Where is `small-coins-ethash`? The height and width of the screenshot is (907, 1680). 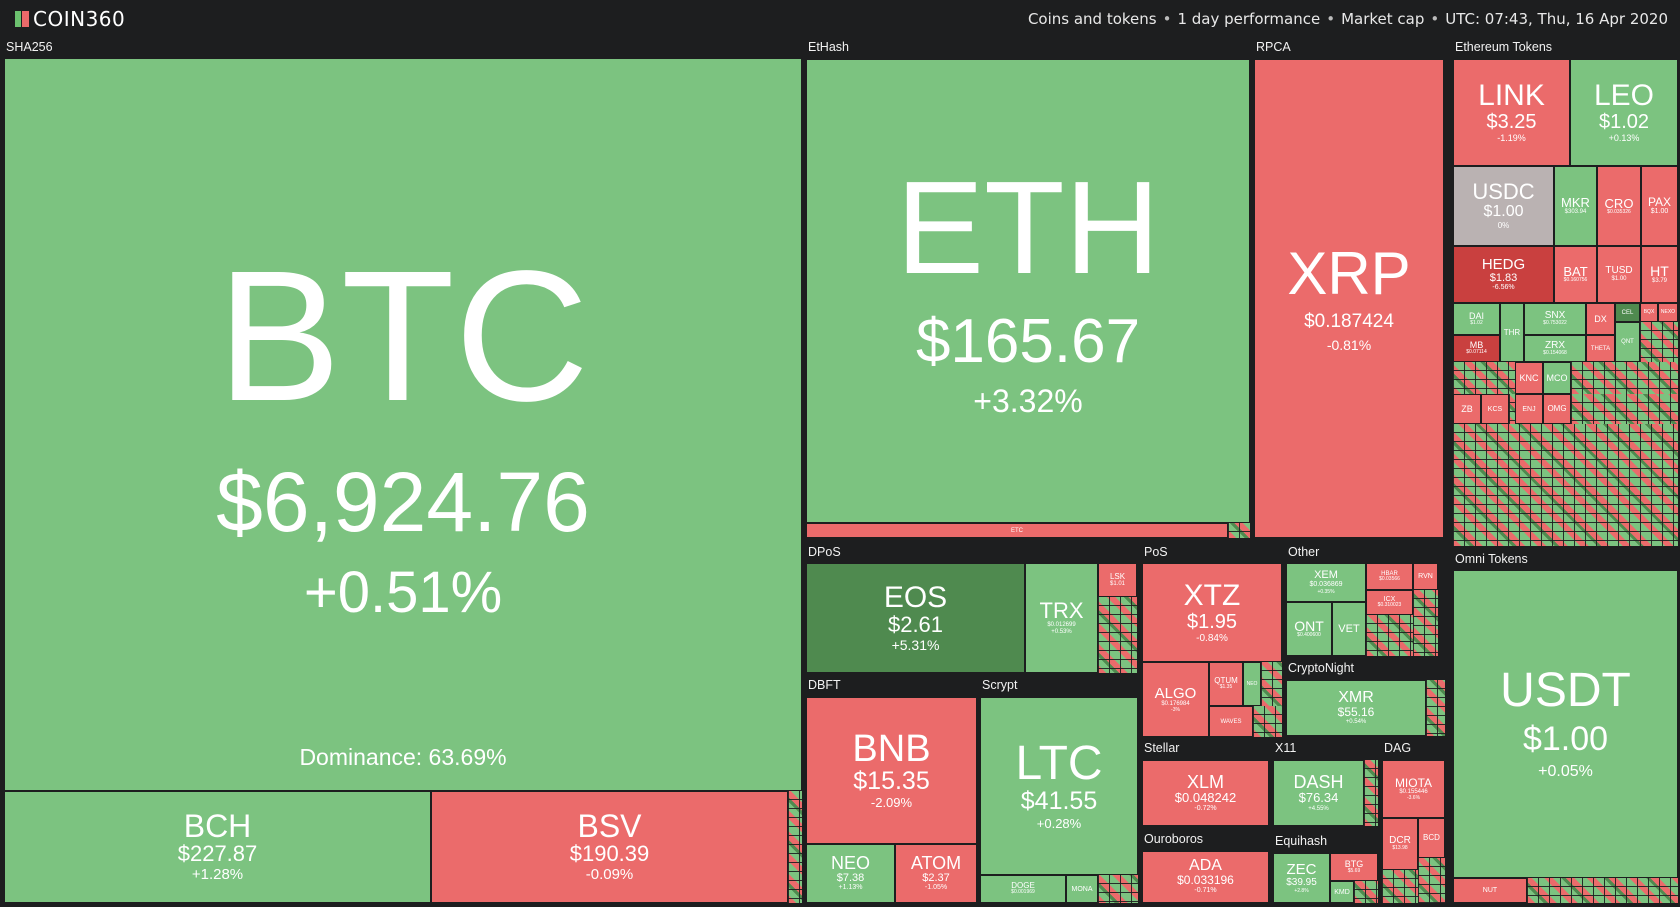 small-coins-ethash is located at coordinates (1239, 530).